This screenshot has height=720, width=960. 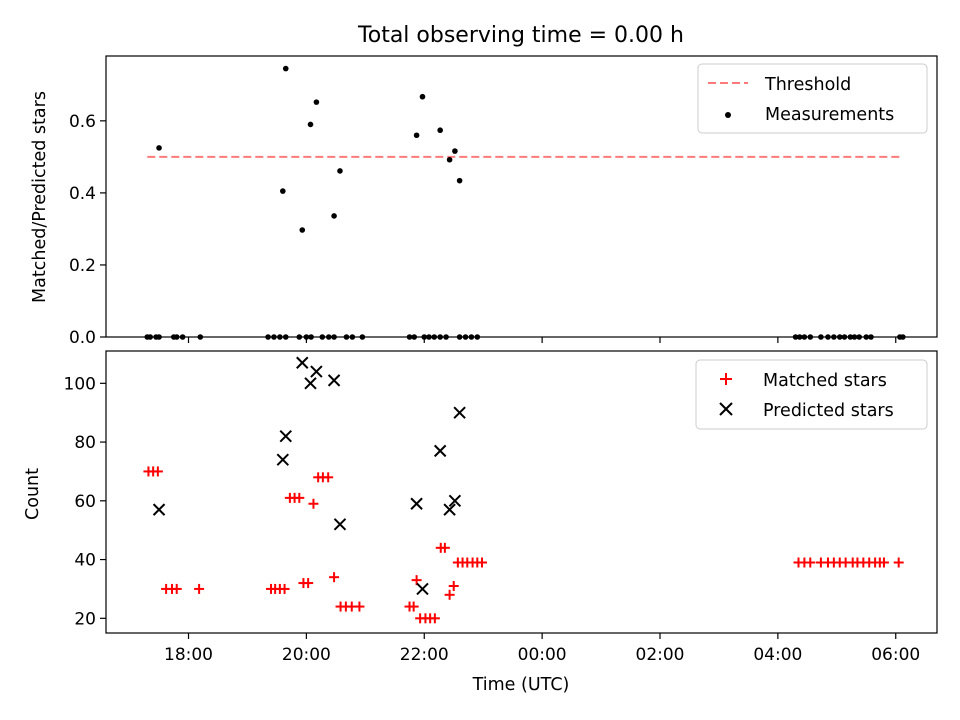 What do you see at coordinates (777, 655) in the screenshot?
I see `xtick-label: 04:00` at bounding box center [777, 655].